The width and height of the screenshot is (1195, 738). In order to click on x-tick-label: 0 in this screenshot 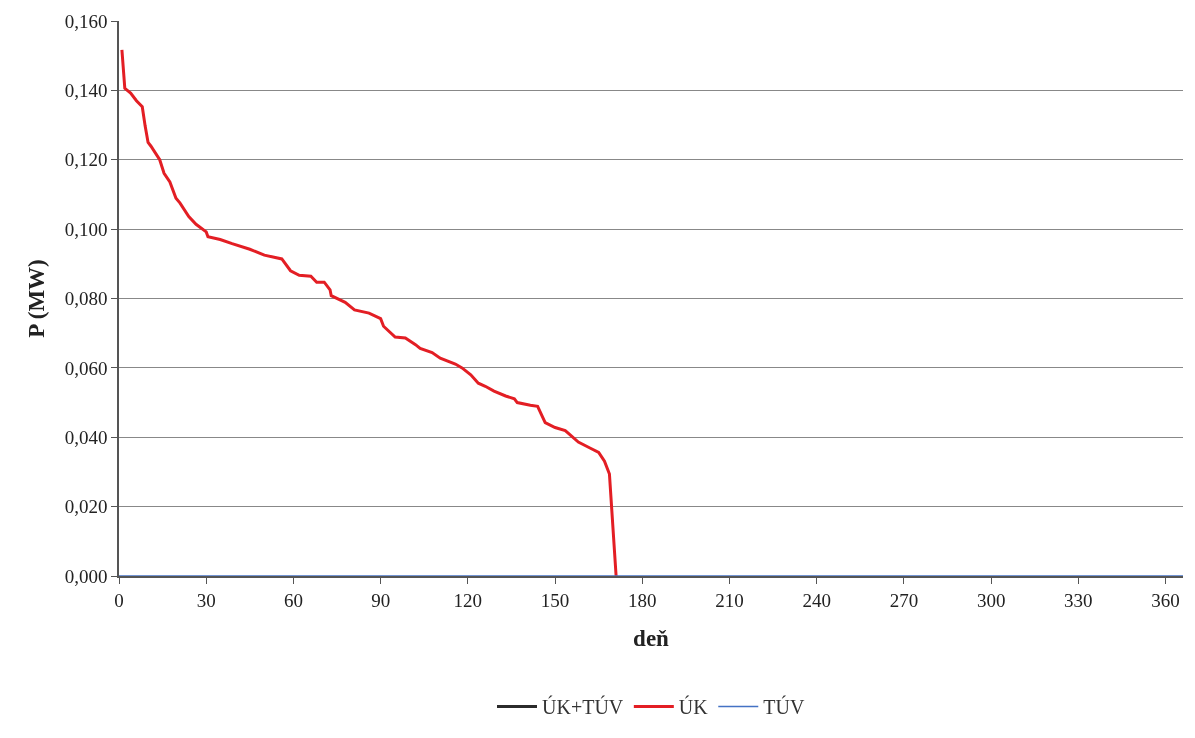, I will do `click(119, 600)`.